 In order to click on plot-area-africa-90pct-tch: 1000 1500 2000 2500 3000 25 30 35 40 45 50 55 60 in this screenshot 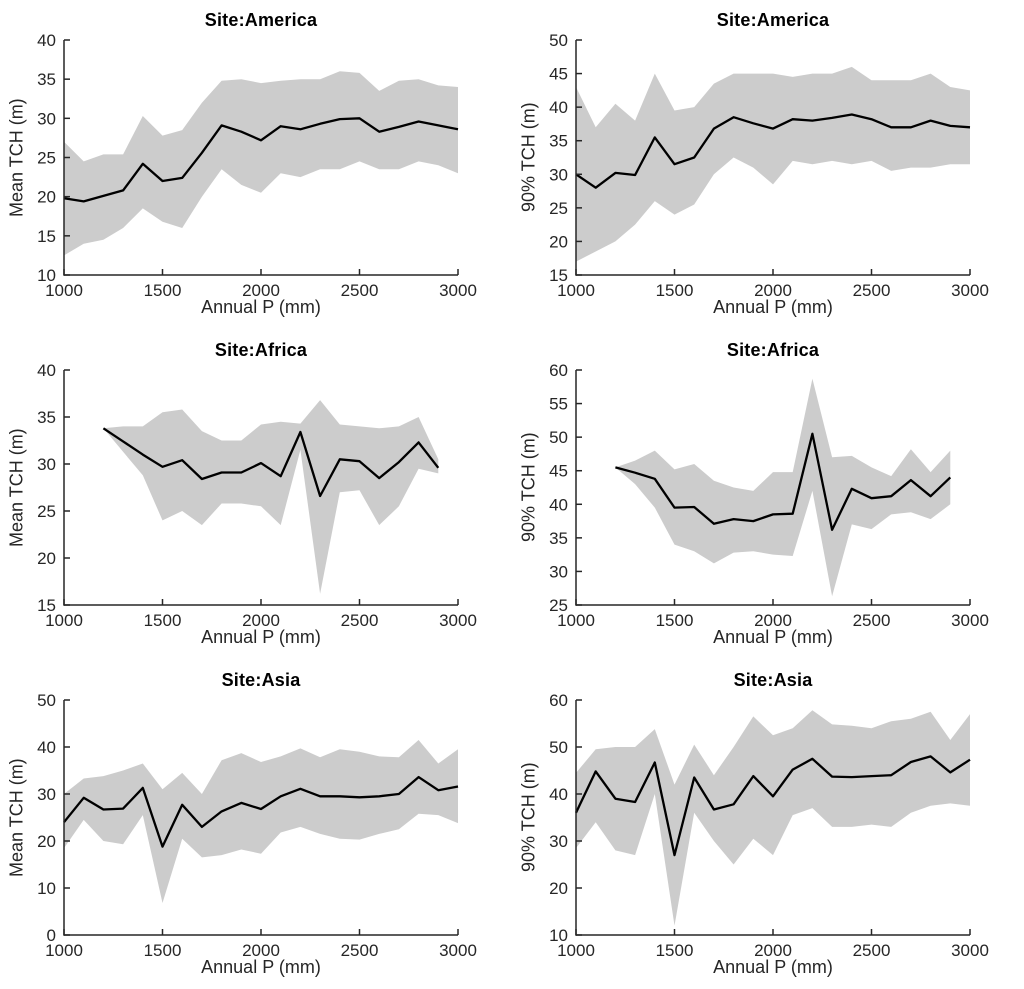, I will do `click(769, 495)`.